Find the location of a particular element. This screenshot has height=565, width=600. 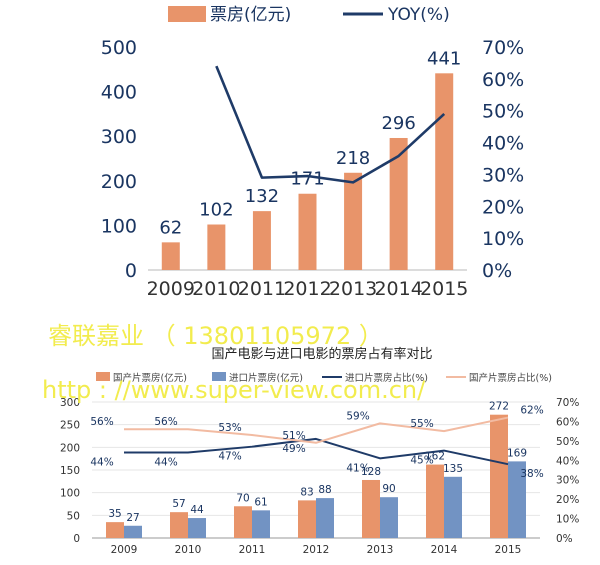

watermark-line-2: http : //www.super-view.com.cn/ is located at coordinates (234, 390).